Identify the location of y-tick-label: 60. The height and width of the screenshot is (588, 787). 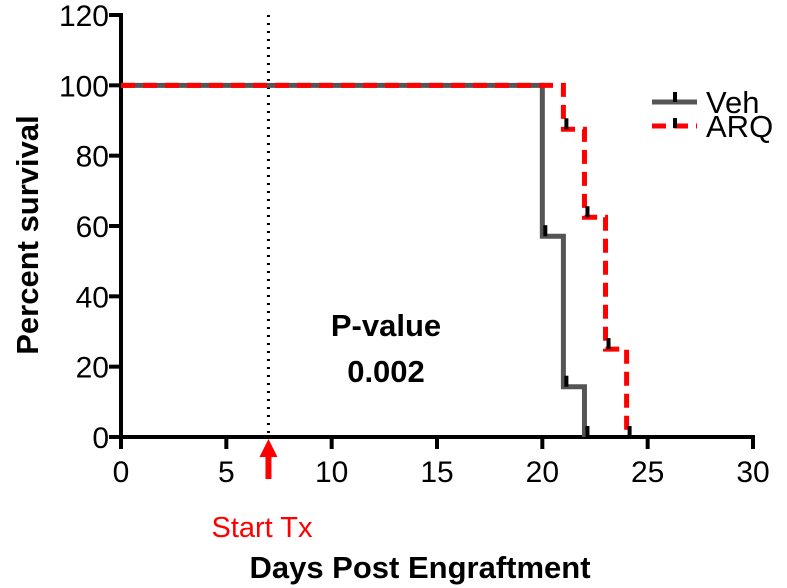
(92, 227).